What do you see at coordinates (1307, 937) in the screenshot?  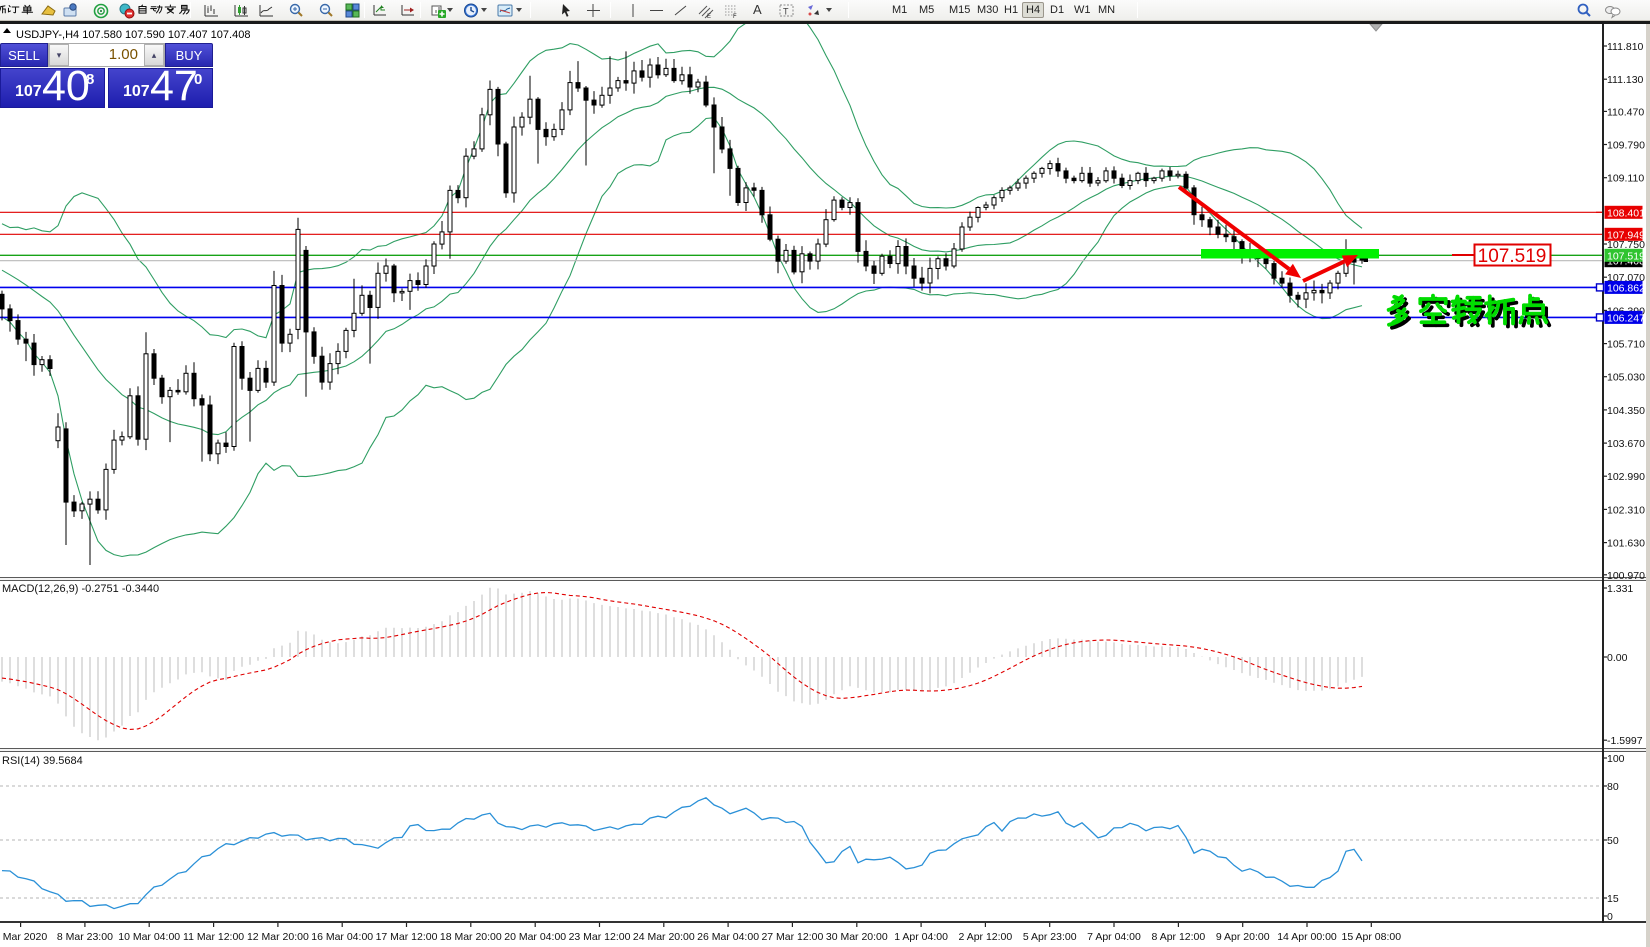 I see `svg-text: 14 Apr 00:00` at bounding box center [1307, 937].